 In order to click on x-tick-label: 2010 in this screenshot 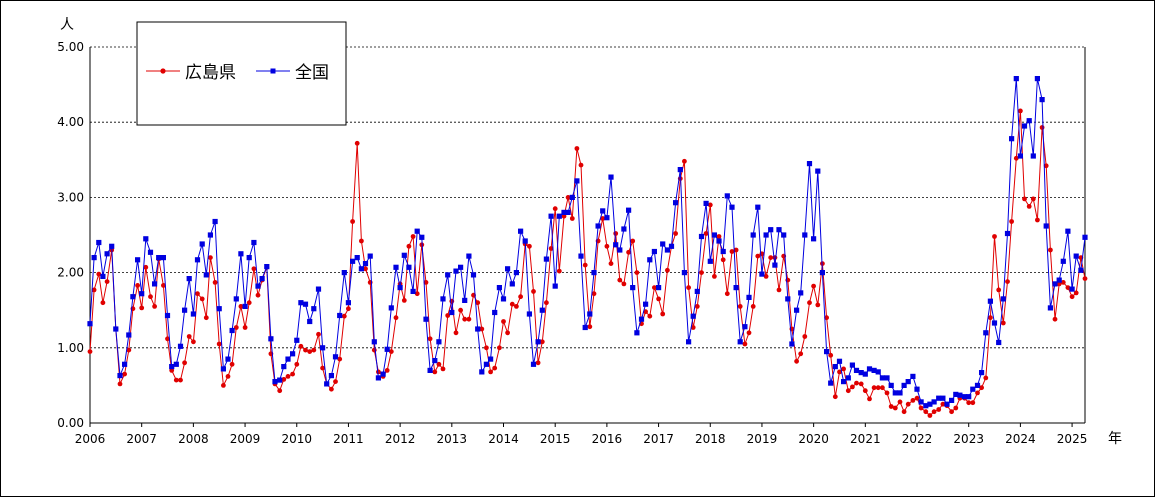, I will do `click(296, 439)`.